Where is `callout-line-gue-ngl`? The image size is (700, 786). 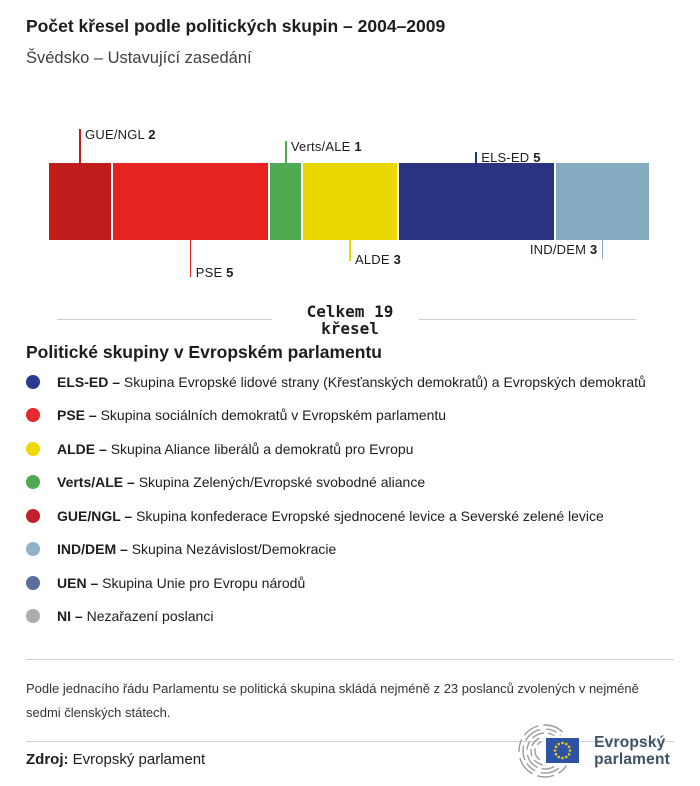 callout-line-gue-ngl is located at coordinates (80, 146).